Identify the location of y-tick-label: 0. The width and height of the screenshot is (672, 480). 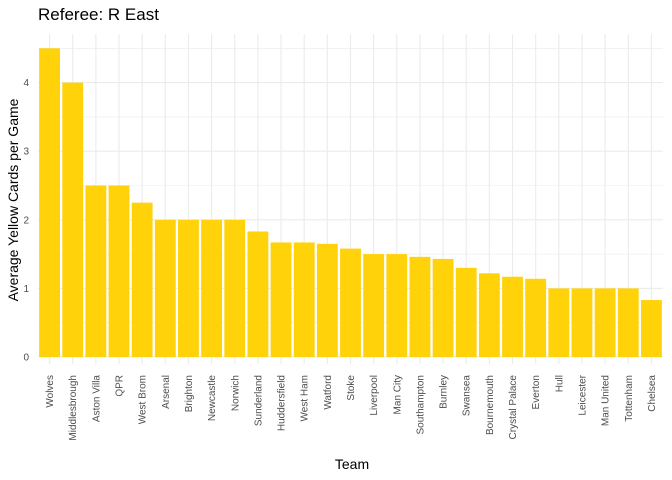
(26, 358).